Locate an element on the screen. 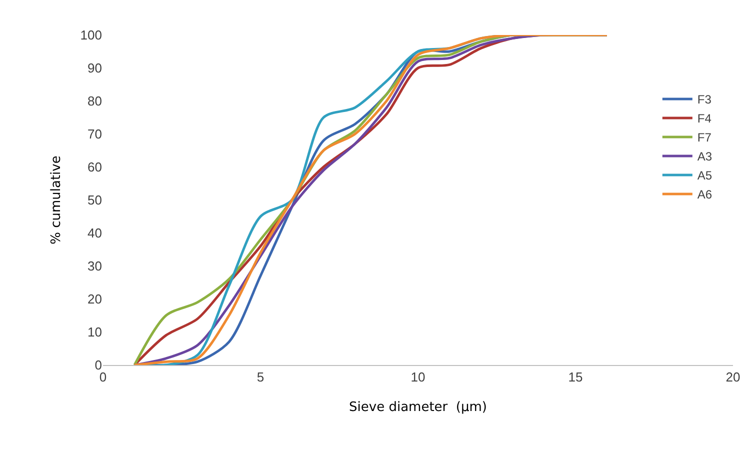 This screenshot has height=457, width=752. y-tick-label: 20 is located at coordinates (95, 299).